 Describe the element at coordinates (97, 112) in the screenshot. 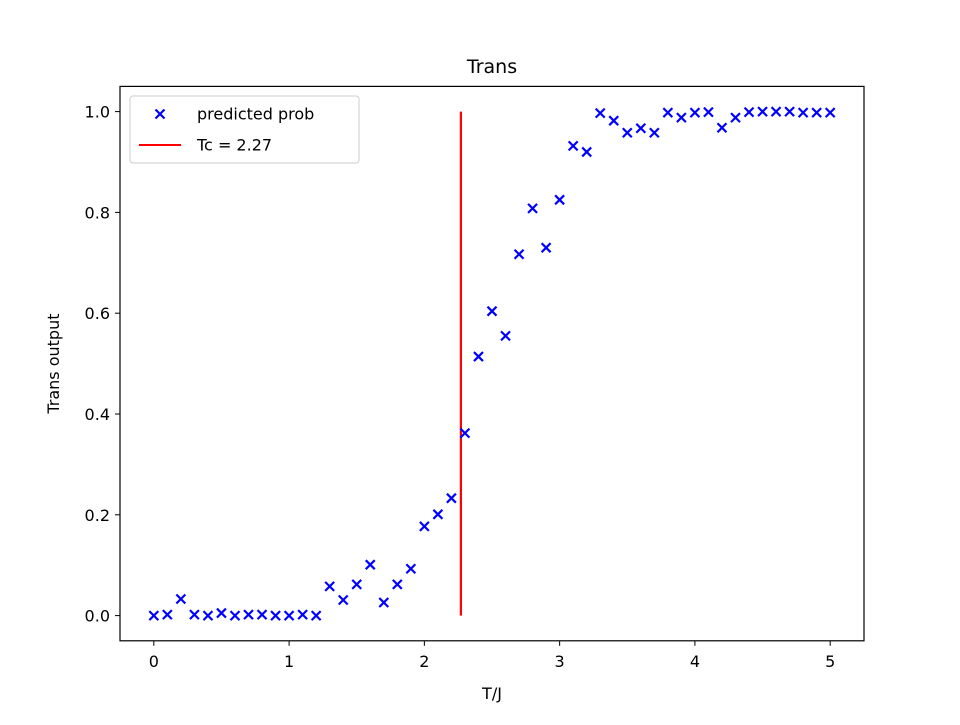

I see `y-tick-label: 1.0` at that location.